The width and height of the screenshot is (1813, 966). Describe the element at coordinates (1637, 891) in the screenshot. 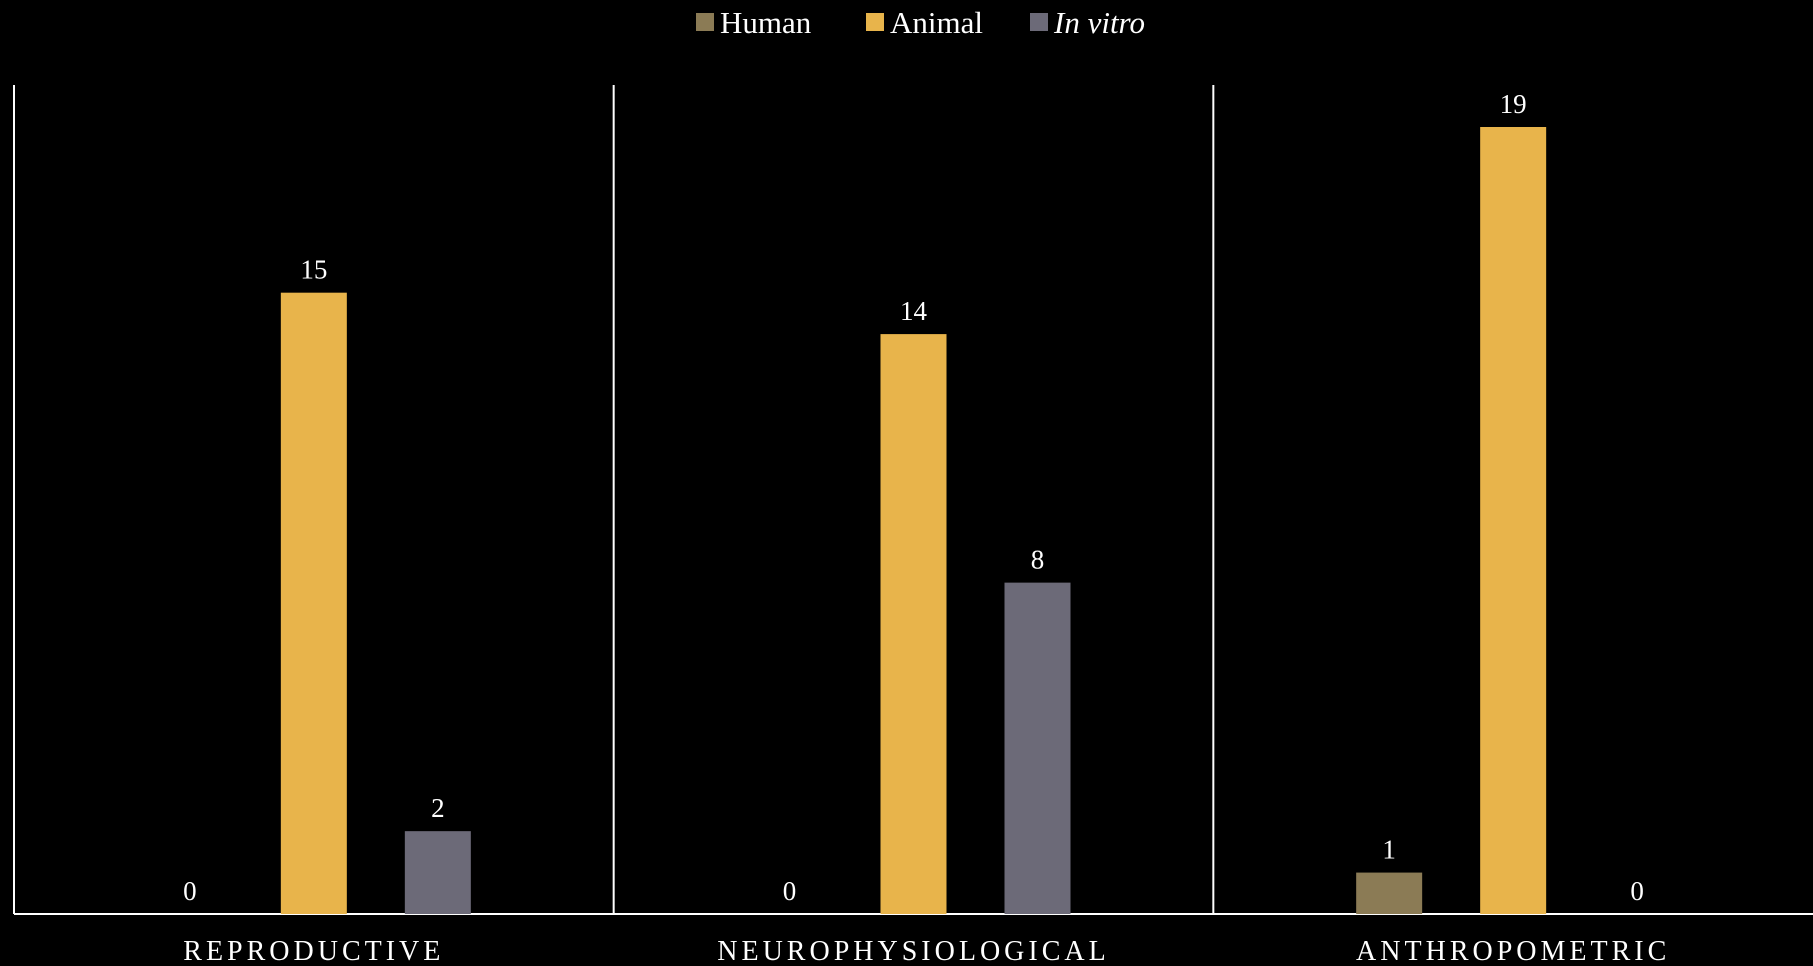

I see `data-label-in-vitro-anthropometric: 0` at that location.